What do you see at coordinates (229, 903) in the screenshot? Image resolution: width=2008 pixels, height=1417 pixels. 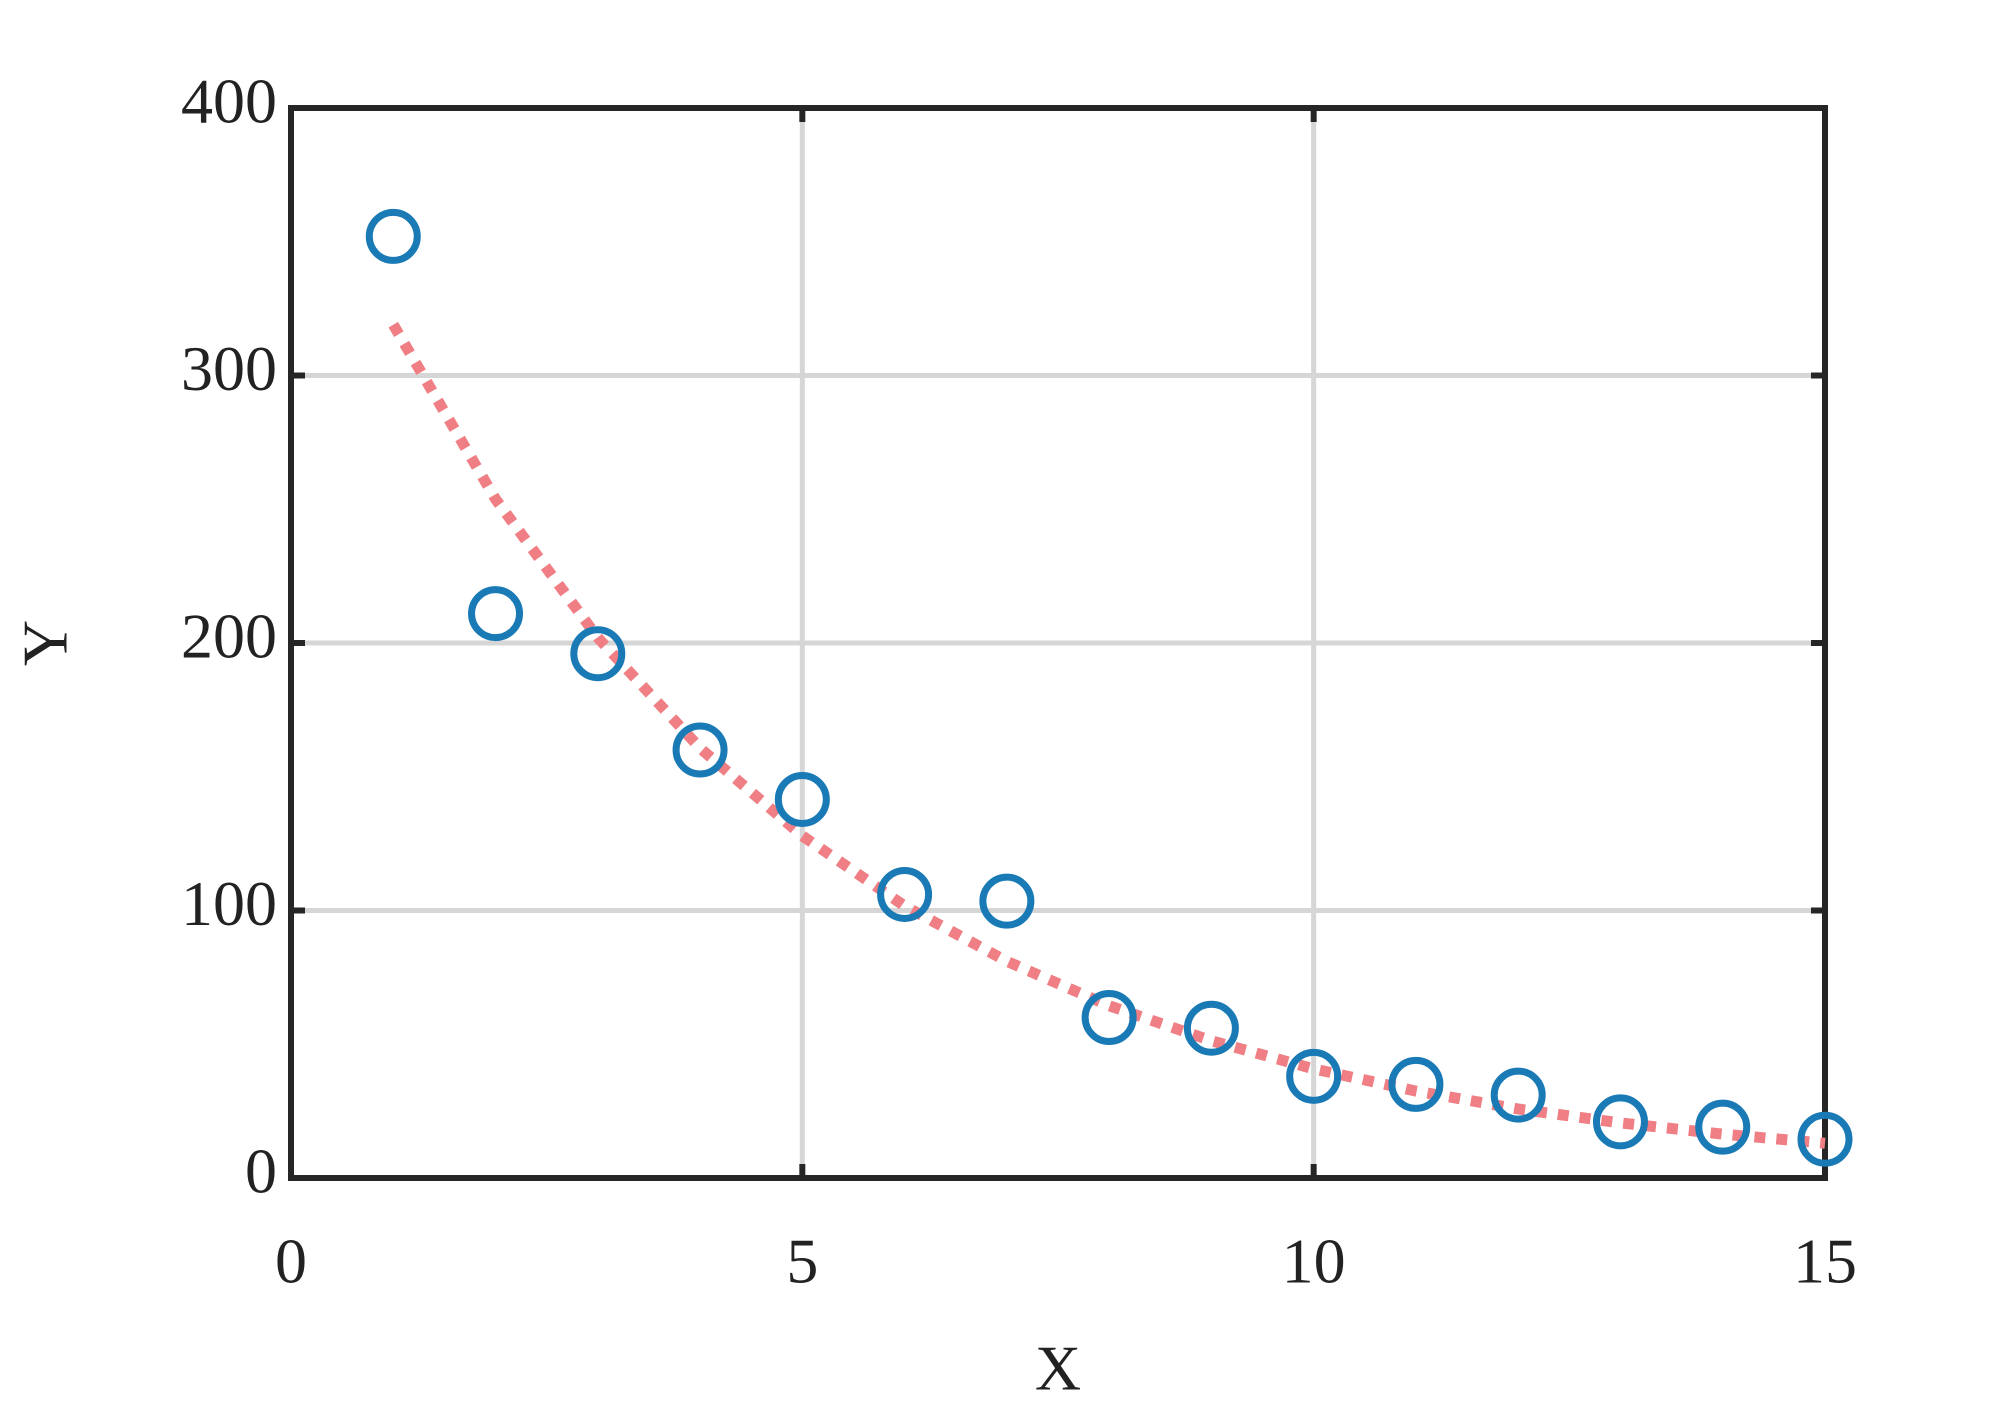 I see `y-tick-label: 100` at bounding box center [229, 903].